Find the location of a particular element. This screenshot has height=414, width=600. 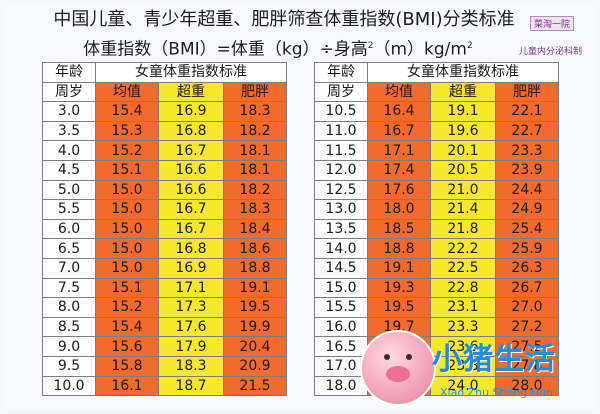

obese-cell: 20.9 is located at coordinates (255, 366).